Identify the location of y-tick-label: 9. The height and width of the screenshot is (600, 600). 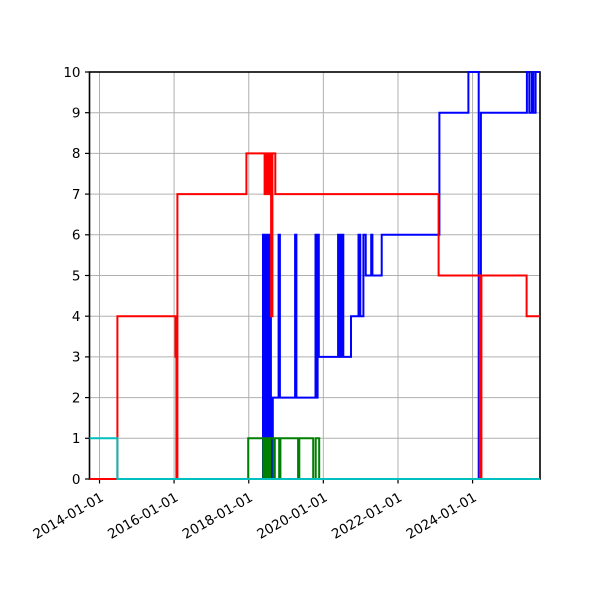
(76, 114).